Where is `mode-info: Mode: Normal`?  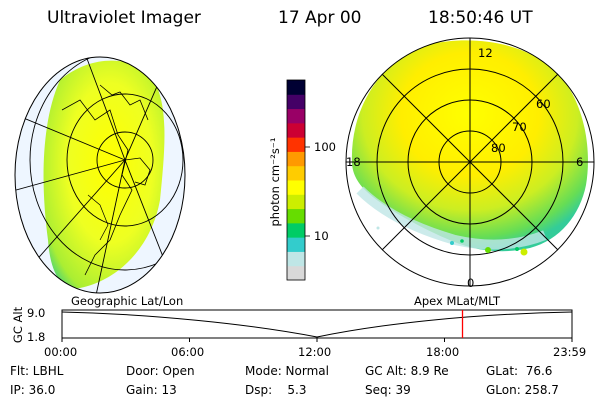
mode-info: Mode: Normal is located at coordinates (287, 371).